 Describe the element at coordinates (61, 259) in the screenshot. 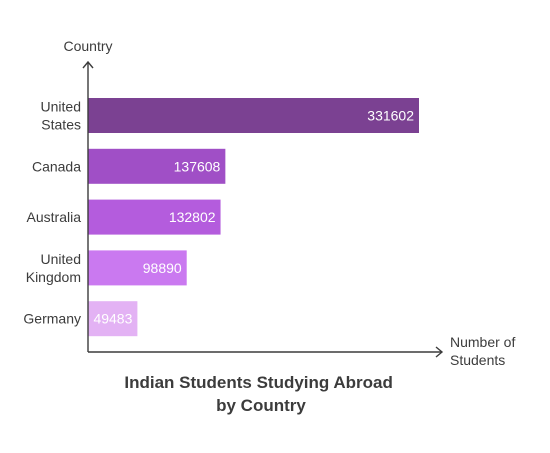

I see `category-label-3-line-0: United` at that location.